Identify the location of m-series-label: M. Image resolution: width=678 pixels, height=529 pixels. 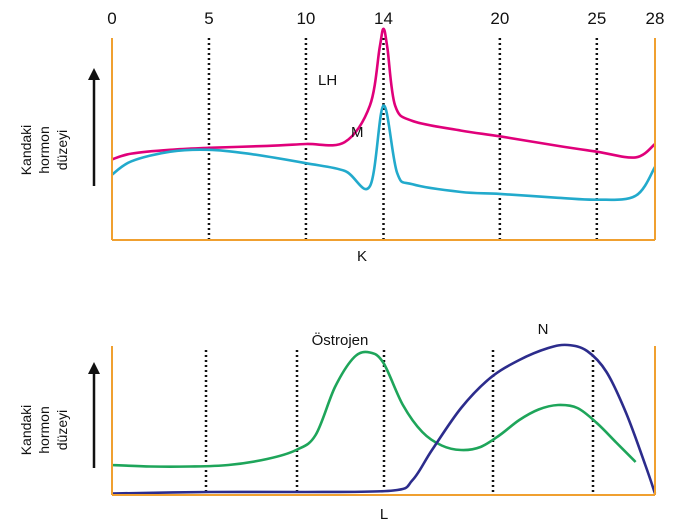
(357, 132).